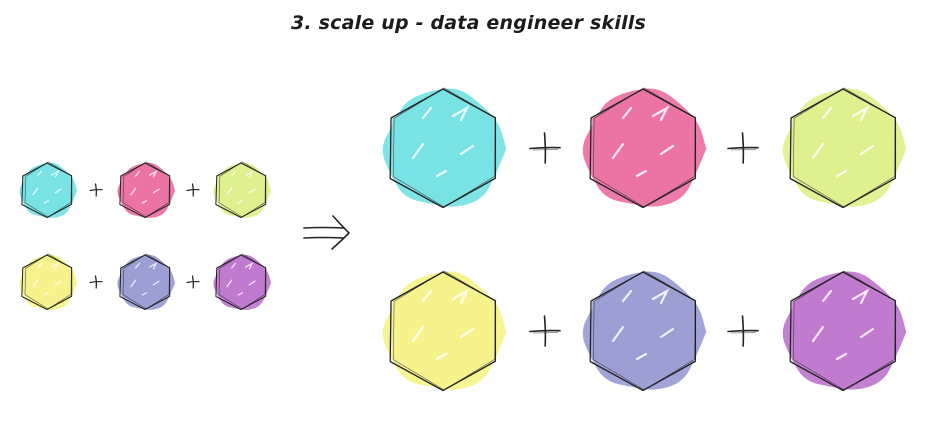  Describe the element at coordinates (326, 232) in the screenshot. I see `double-arrow-right-icon` at that location.